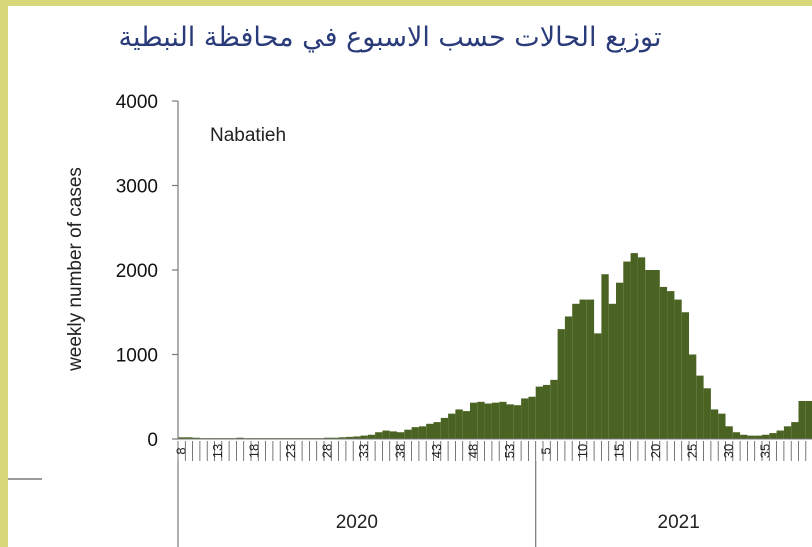 This screenshot has height=547, width=812. What do you see at coordinates (363, 451) in the screenshot?
I see `x-week-label: 33` at bounding box center [363, 451].